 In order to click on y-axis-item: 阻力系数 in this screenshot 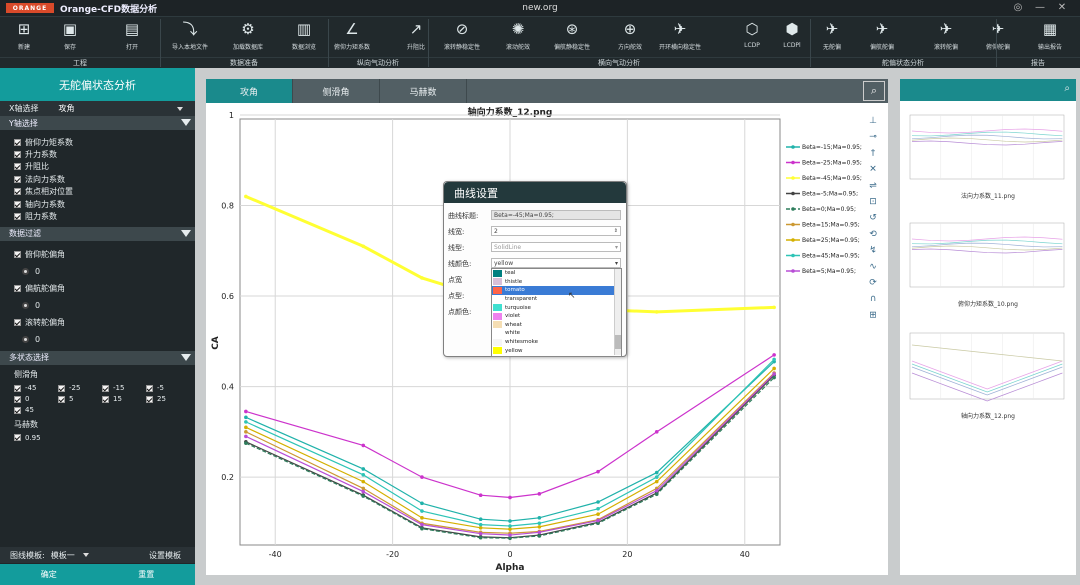, I will do `click(97, 216)`.